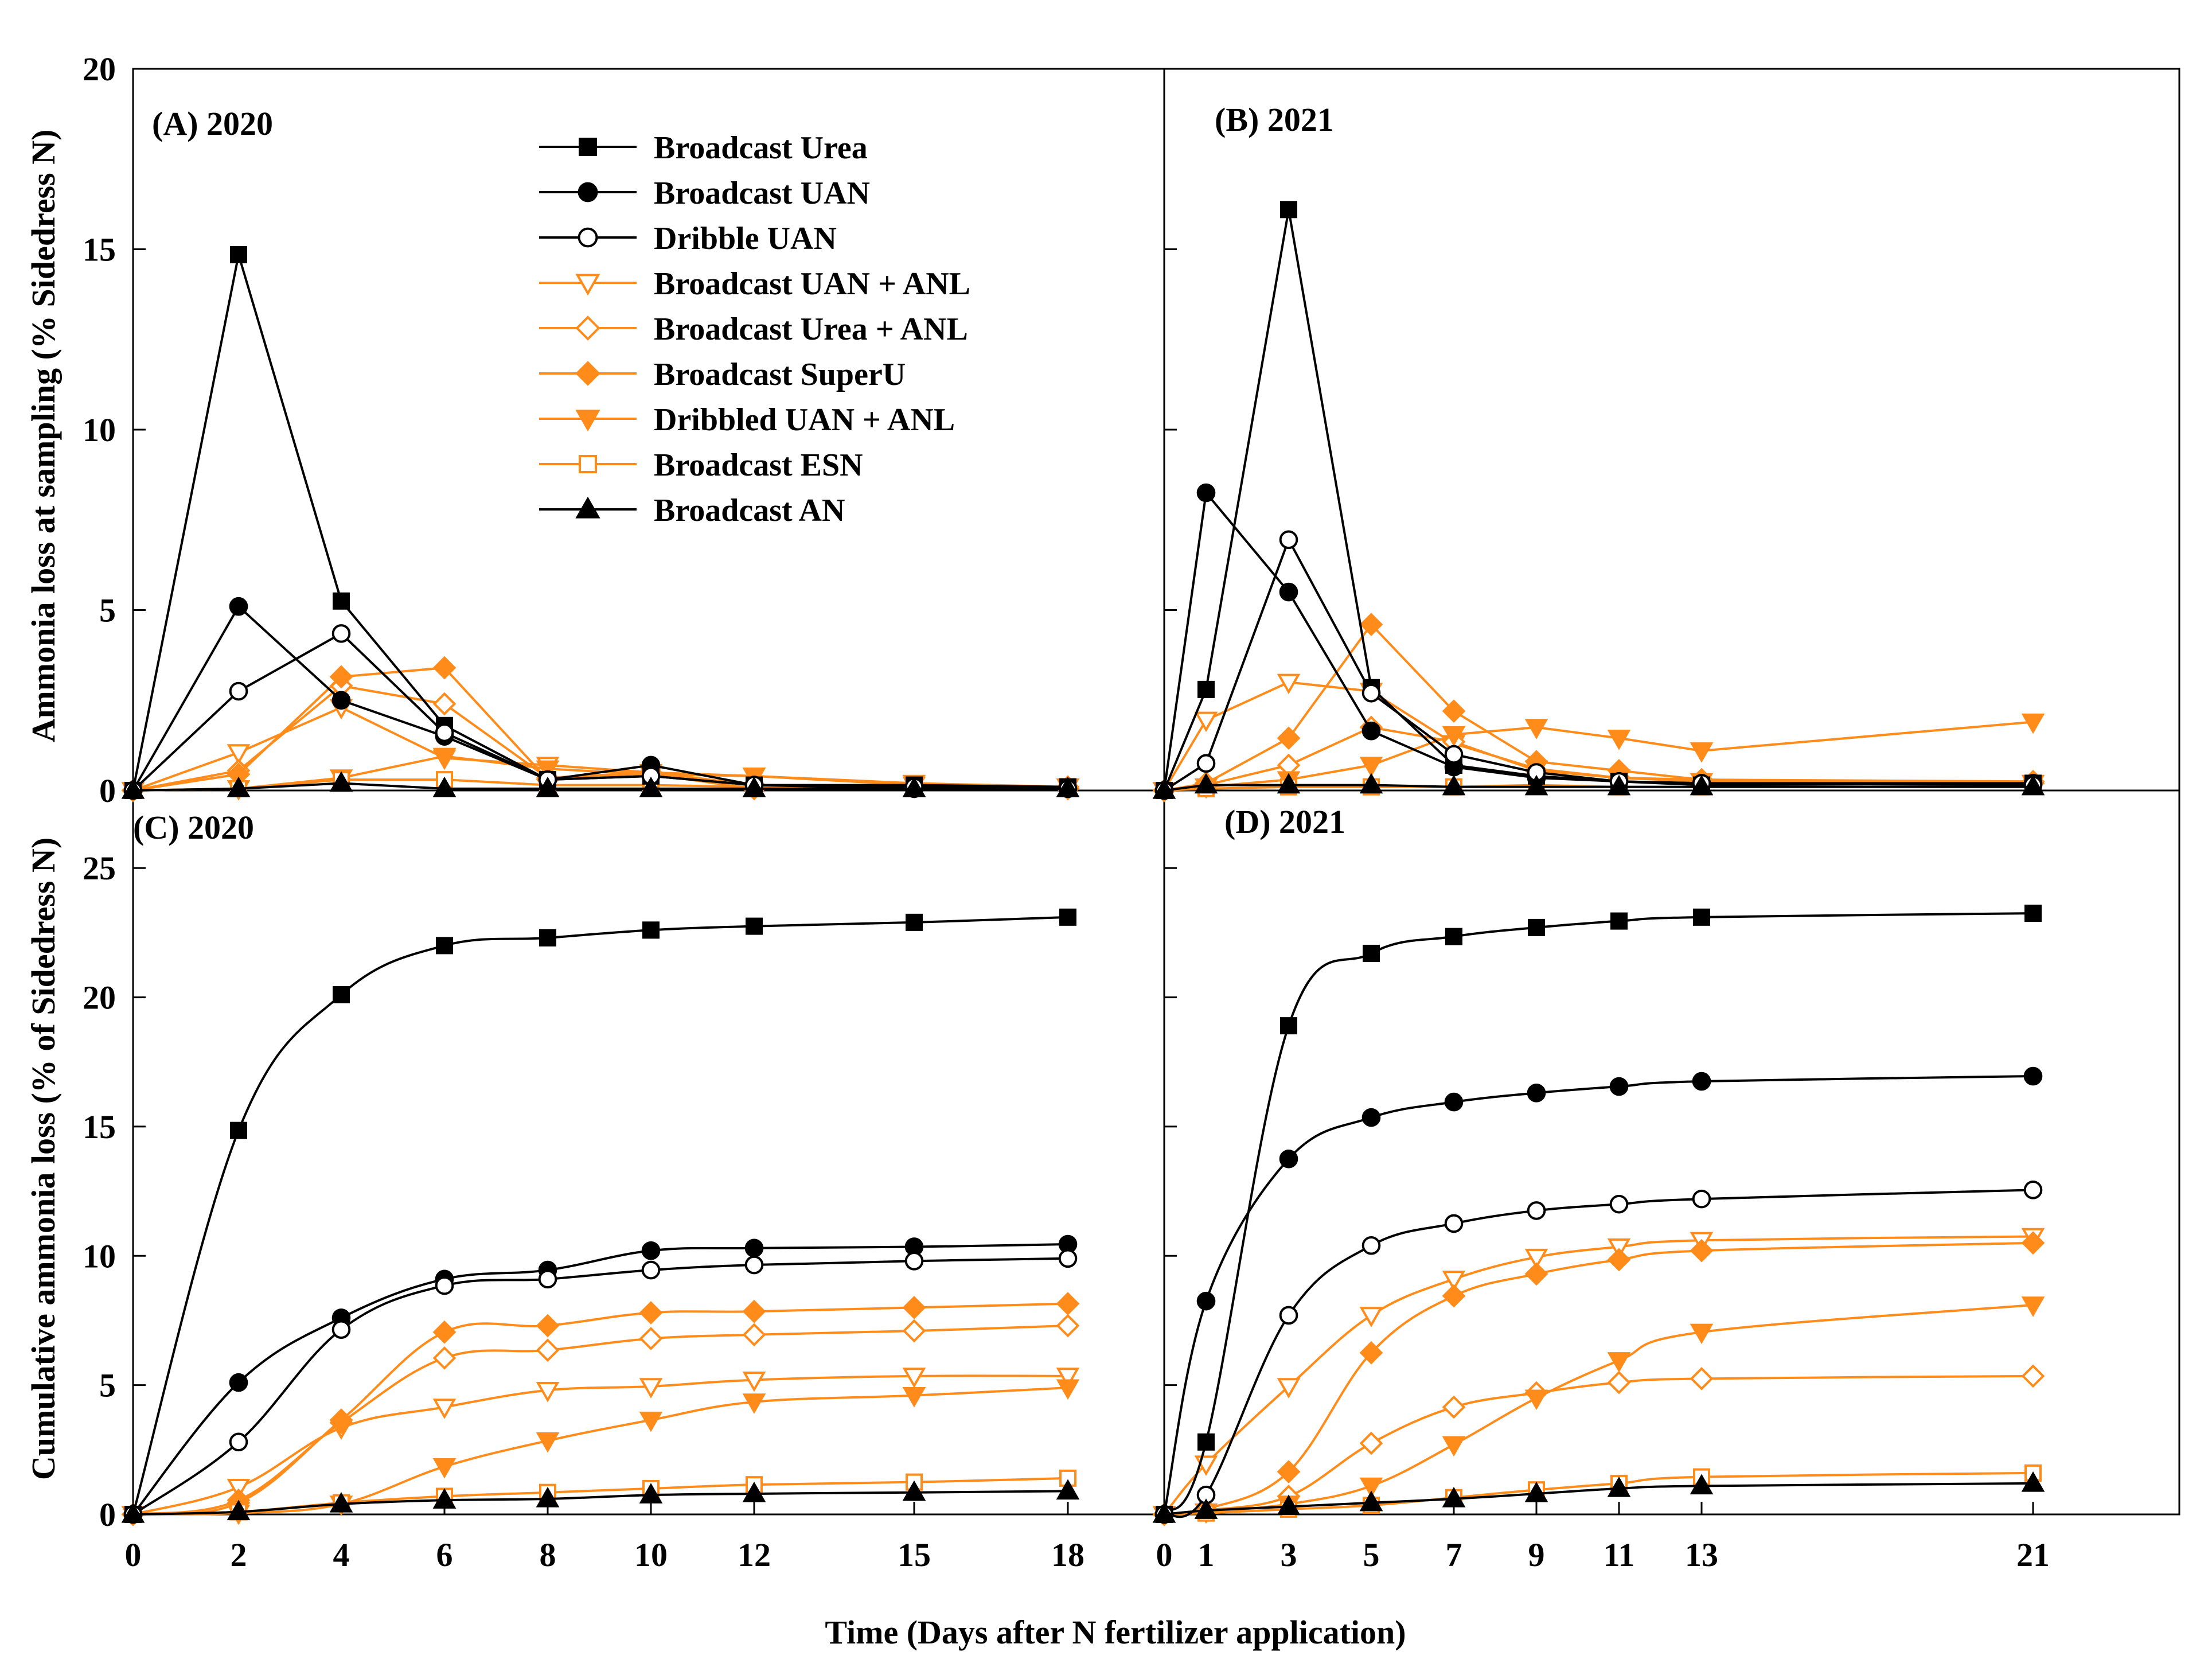 This screenshot has height=1671, width=2212. I want to click on x-tick-label: 13, so click(1701, 1554).